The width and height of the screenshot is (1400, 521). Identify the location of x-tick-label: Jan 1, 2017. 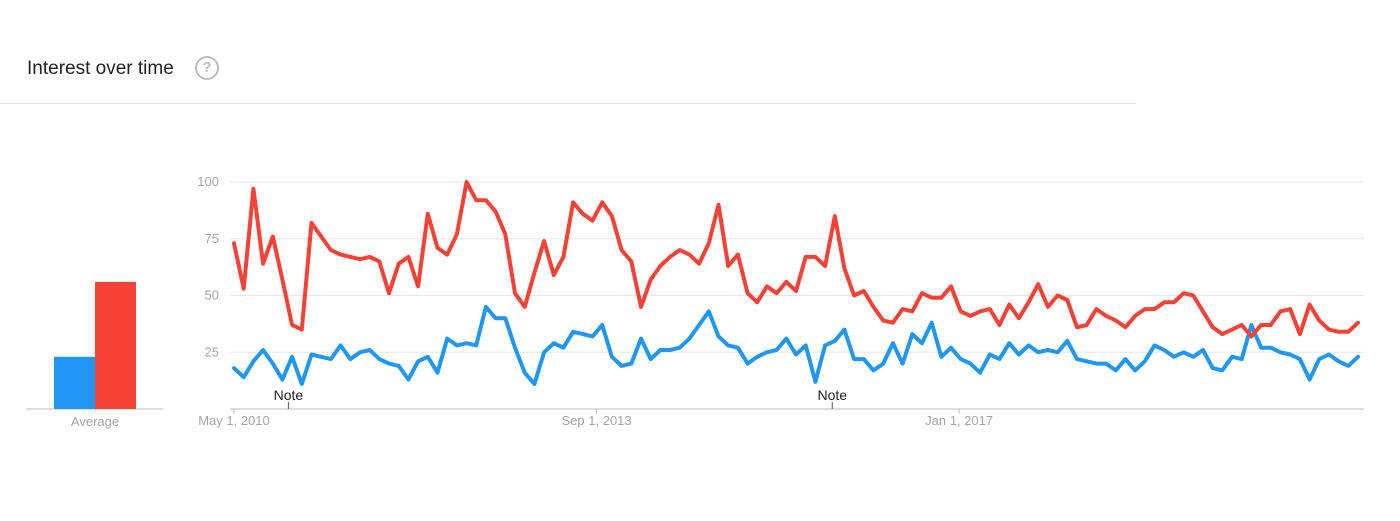
(959, 420).